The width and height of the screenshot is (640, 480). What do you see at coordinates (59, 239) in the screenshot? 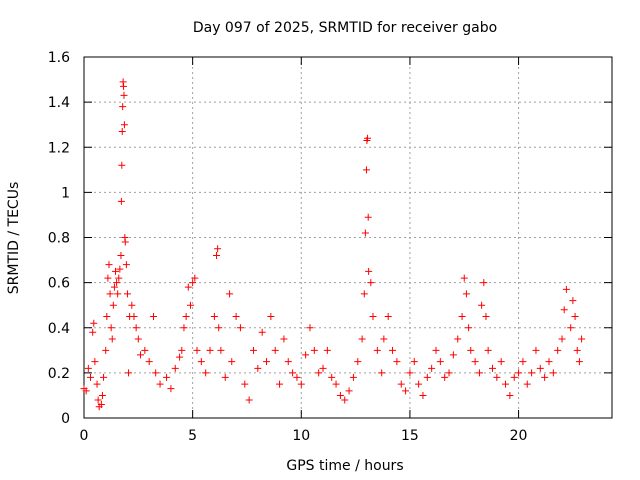
I see `y-tick-label: 0.8` at bounding box center [59, 239].